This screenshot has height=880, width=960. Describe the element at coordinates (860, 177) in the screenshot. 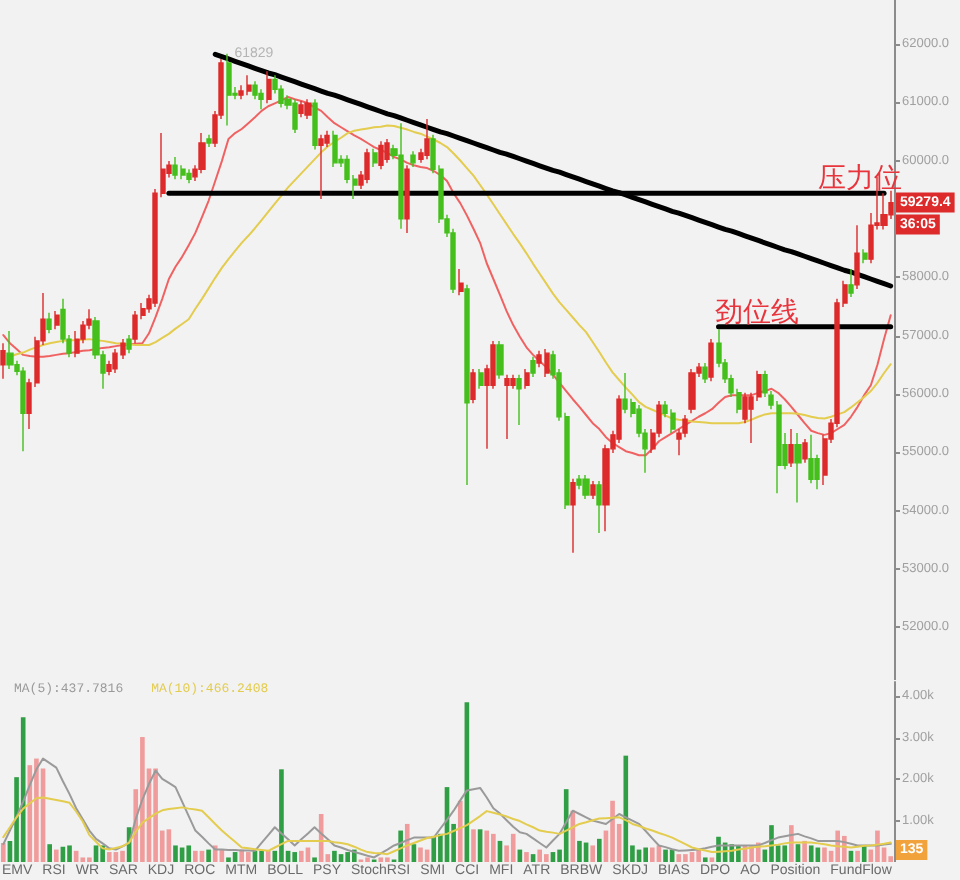

I see `series-label: 压力位` at that location.